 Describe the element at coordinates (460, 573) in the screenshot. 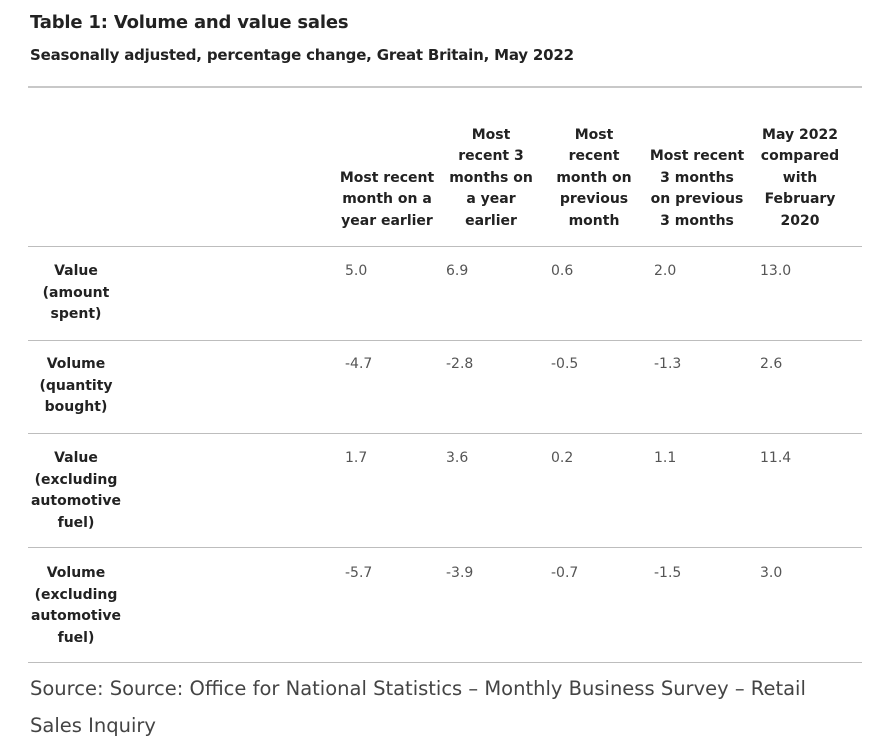

I see `table-cell: -3.9` at that location.